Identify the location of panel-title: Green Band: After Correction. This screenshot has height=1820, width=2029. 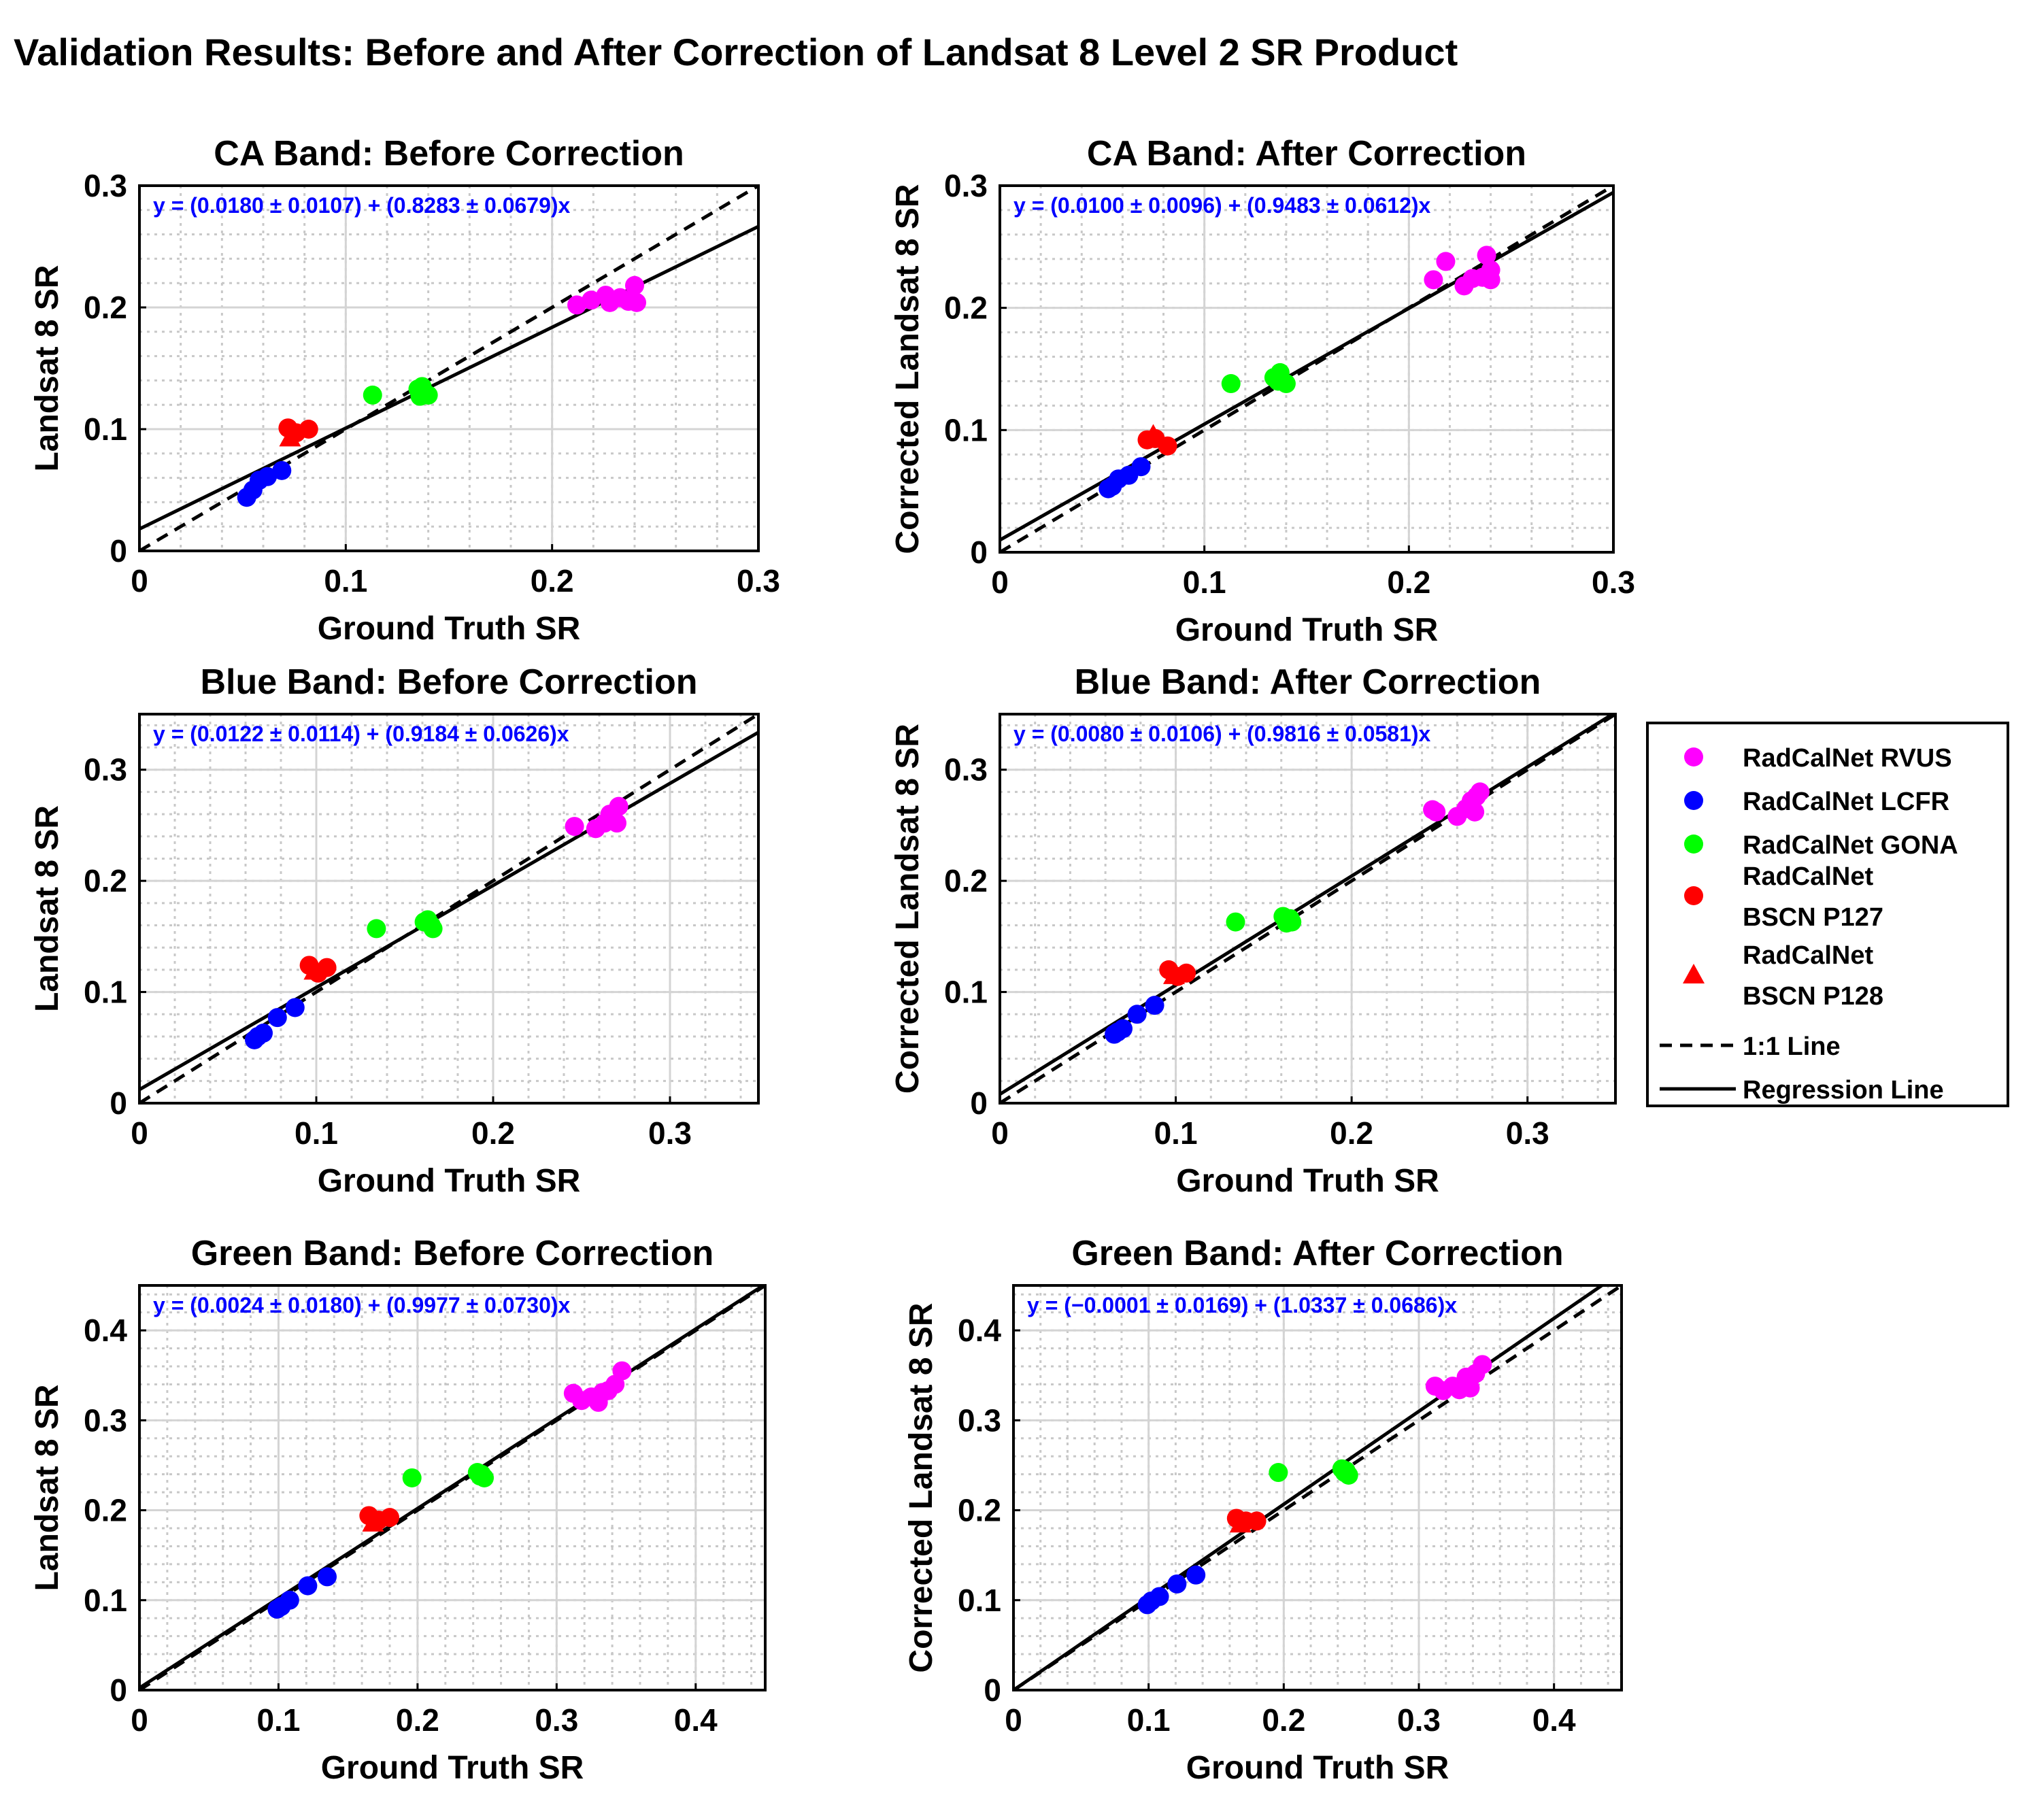
(1317, 1253).